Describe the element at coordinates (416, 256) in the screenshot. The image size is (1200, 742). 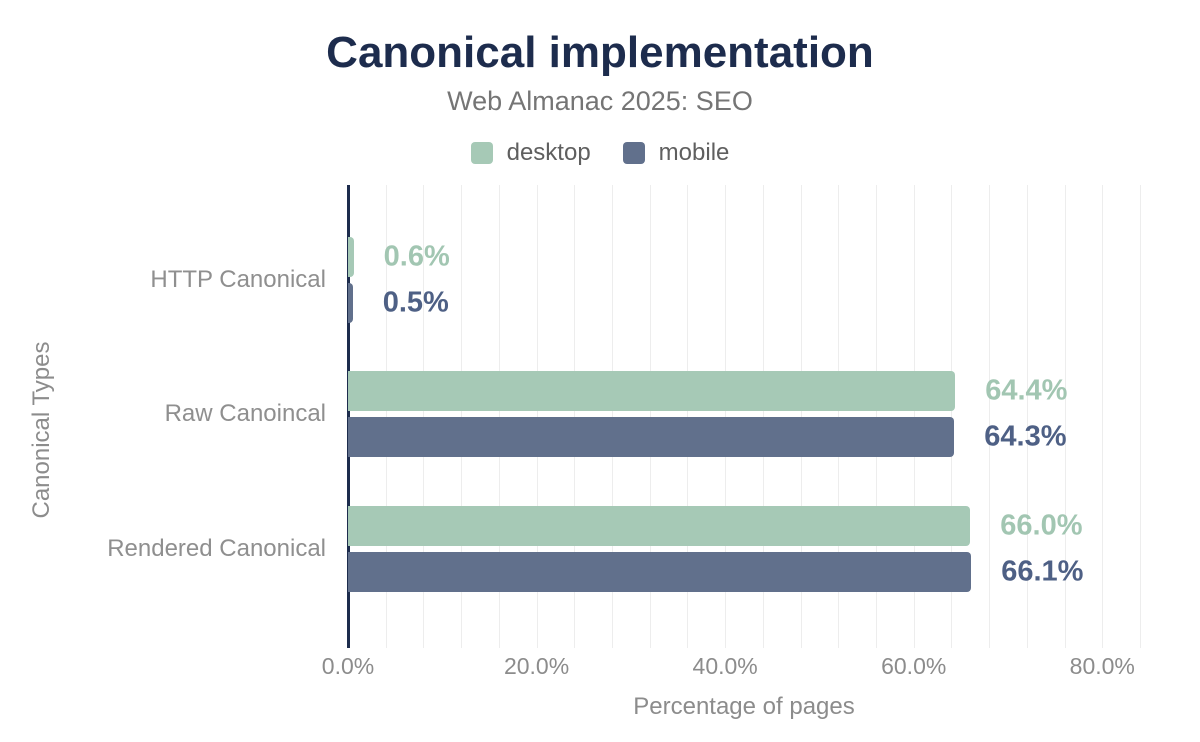
I see `value-label-desktop-0: 0.6%` at that location.